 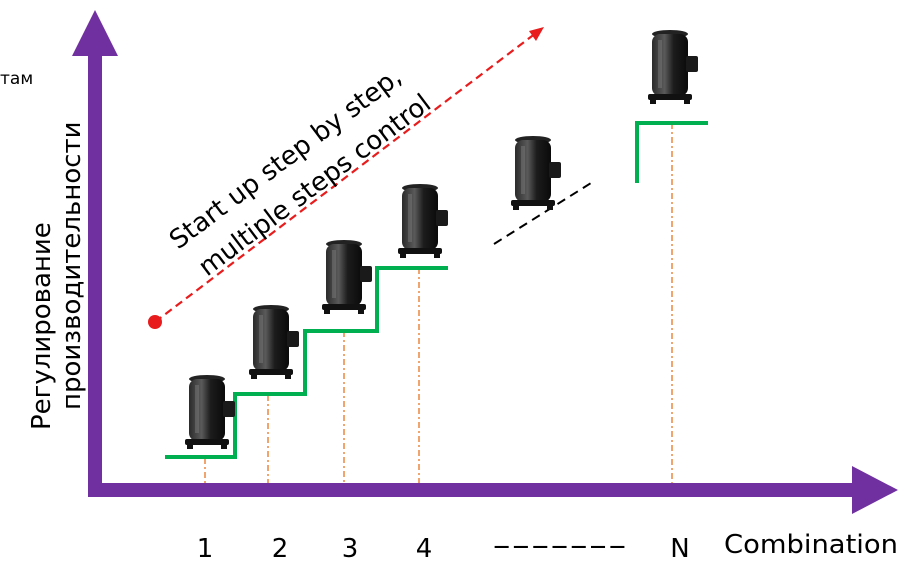 What do you see at coordinates (155, 322) in the screenshot?
I see `trend-start-dot` at bounding box center [155, 322].